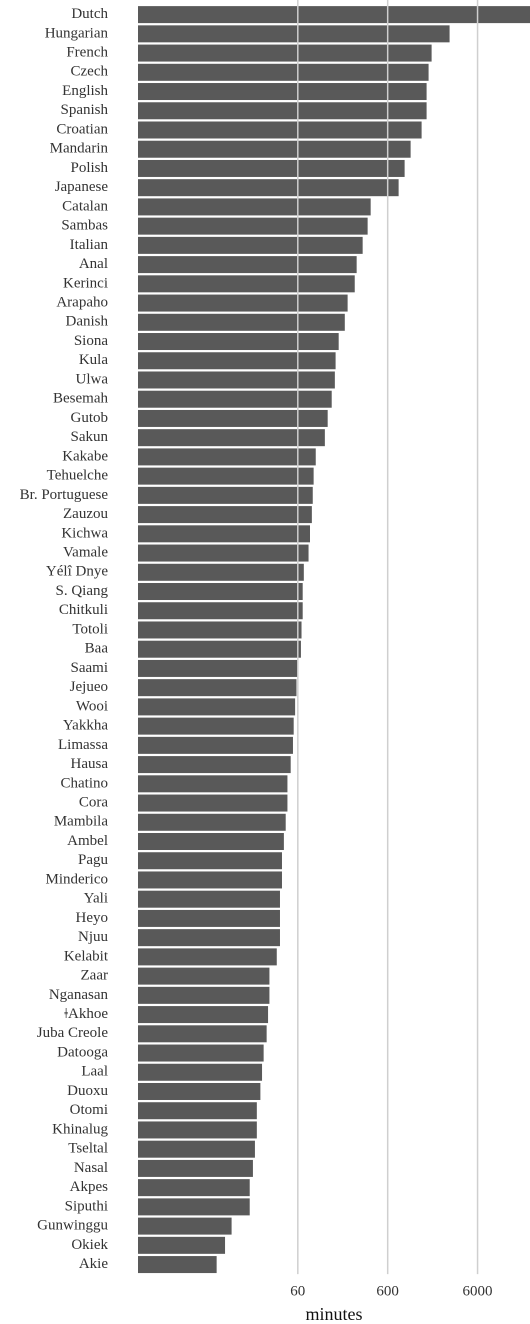 Image resolution: width=530 pixels, height=1324 pixels. What do you see at coordinates (93, 264) in the screenshot?
I see `y-tick-label: Anal` at bounding box center [93, 264].